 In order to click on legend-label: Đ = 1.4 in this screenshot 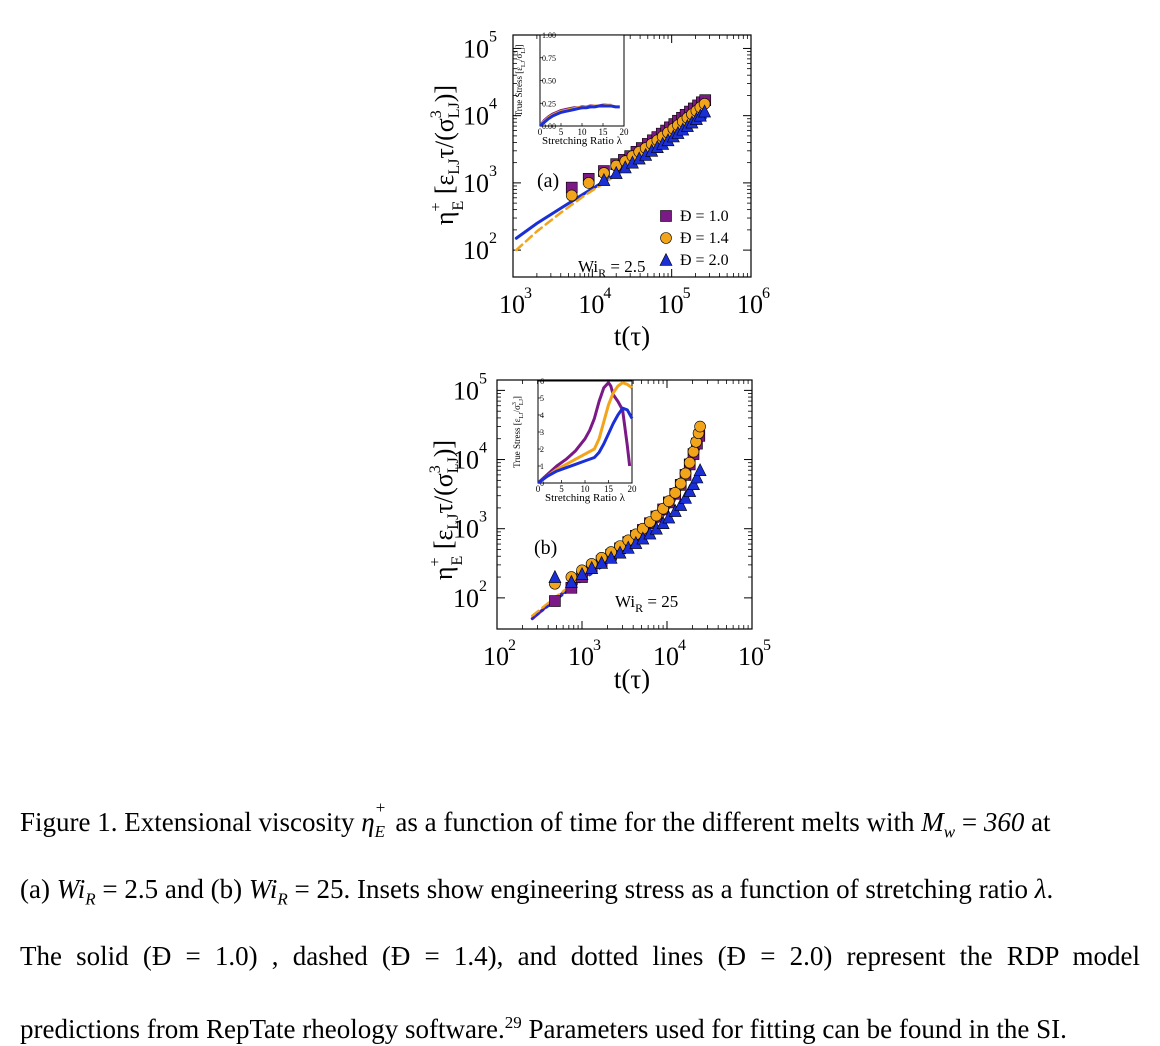, I will do `click(704, 238)`.